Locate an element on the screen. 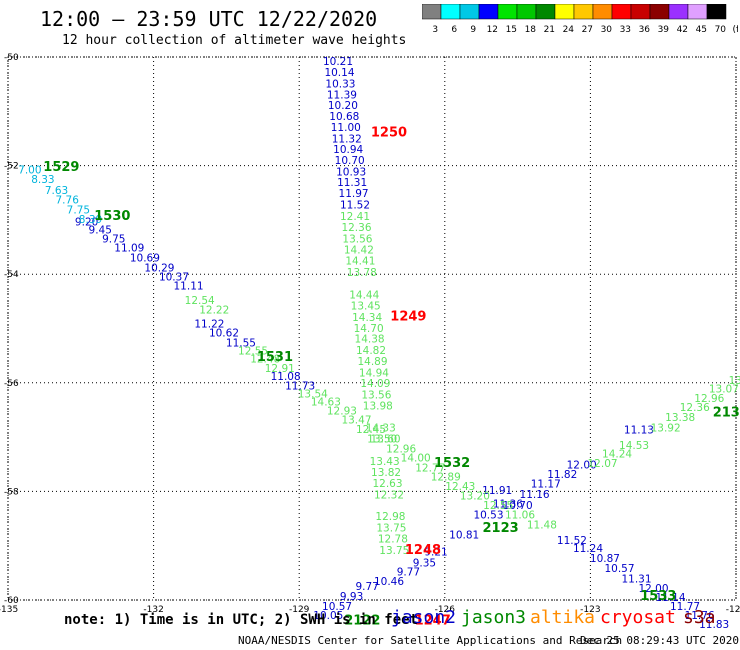 This screenshot has width=740, height=650. wave-height-value: 12.77 is located at coordinates (430, 468).